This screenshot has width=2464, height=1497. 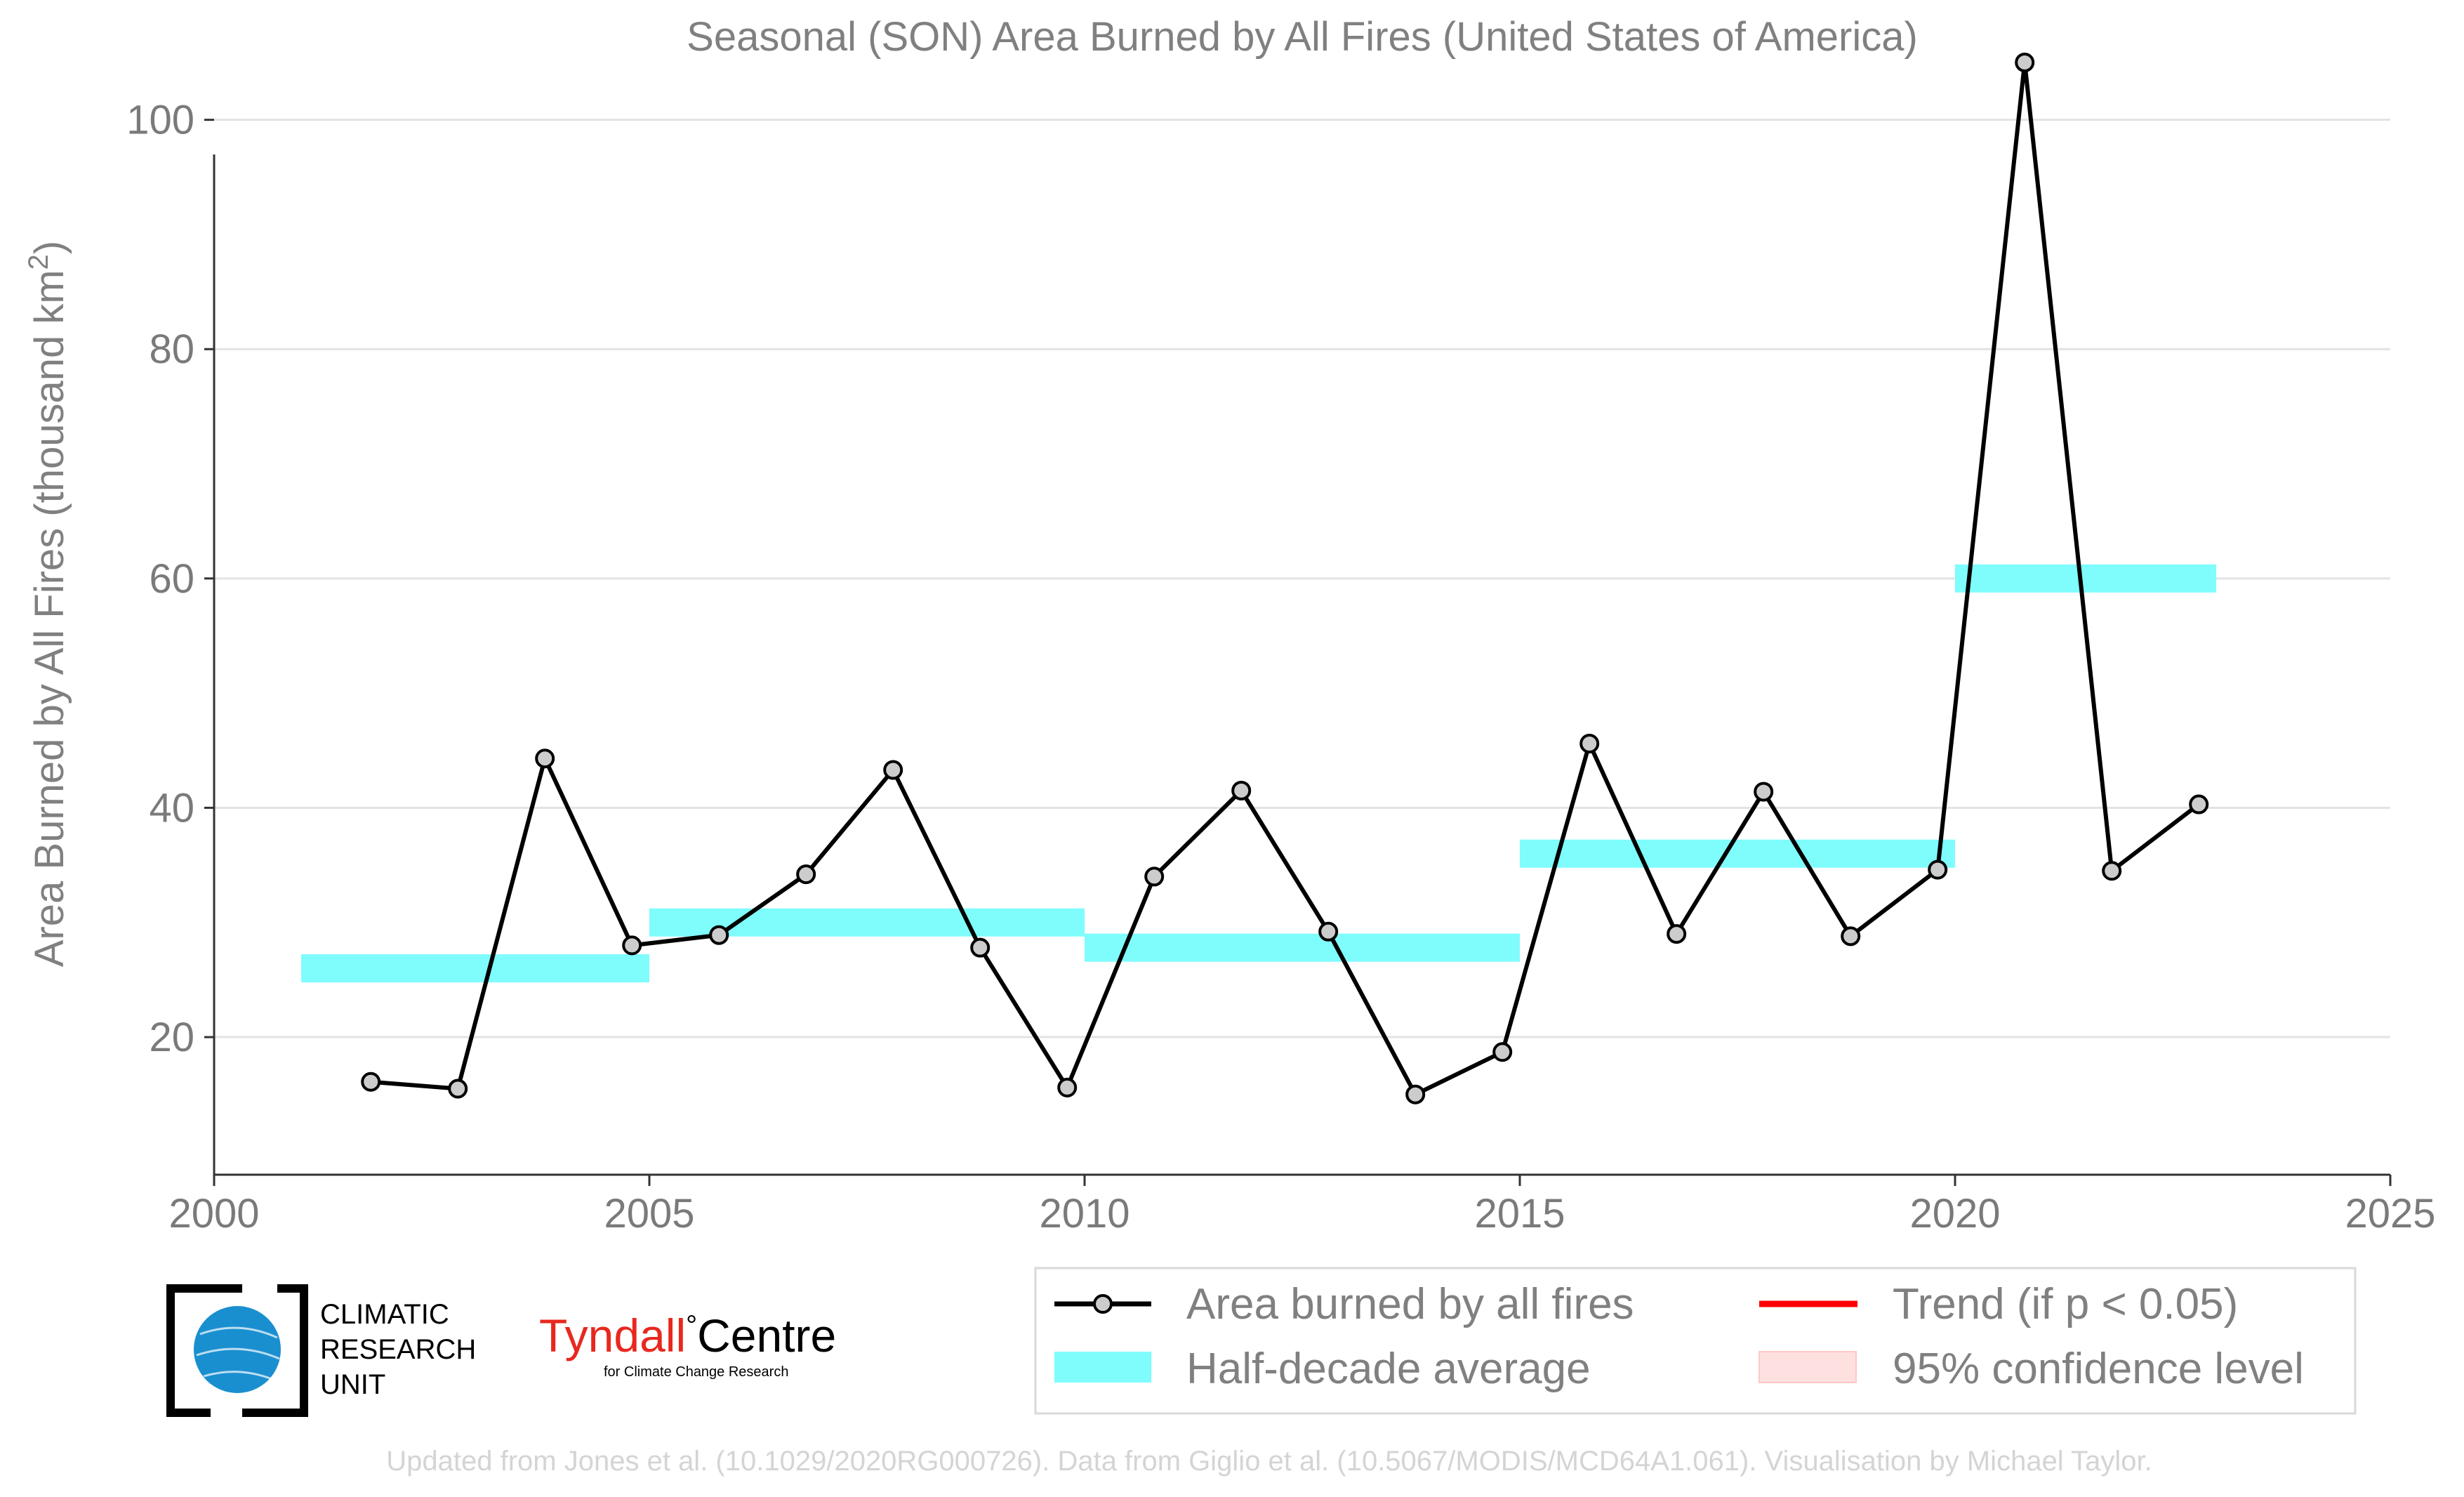 I want to click on cru-logo-line2: RESEARCH, so click(x=398, y=1349).